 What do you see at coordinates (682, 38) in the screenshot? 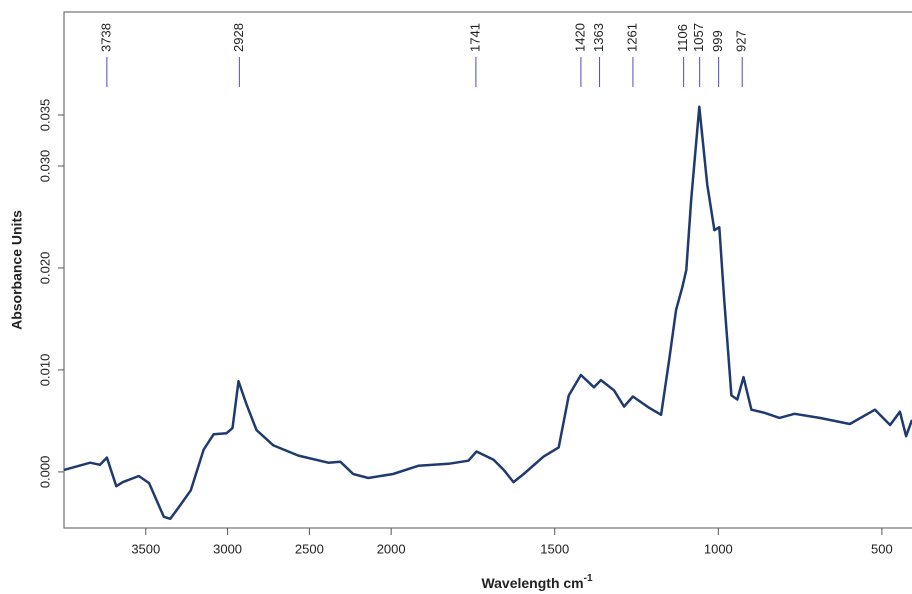
I see `peak-label: 1106` at bounding box center [682, 38].